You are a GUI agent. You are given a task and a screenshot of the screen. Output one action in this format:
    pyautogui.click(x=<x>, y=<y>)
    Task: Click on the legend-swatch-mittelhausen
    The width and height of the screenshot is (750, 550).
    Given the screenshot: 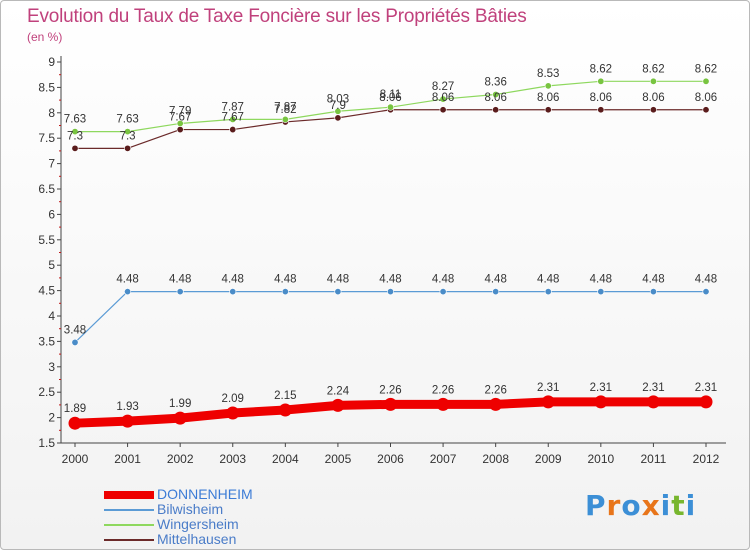 What is the action you would take?
    pyautogui.click(x=129, y=540)
    